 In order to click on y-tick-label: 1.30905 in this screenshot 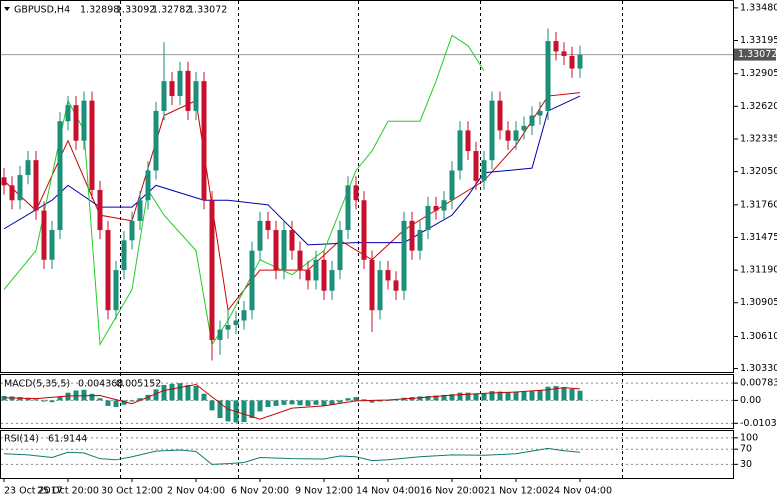, I will do `click(758, 302)`.